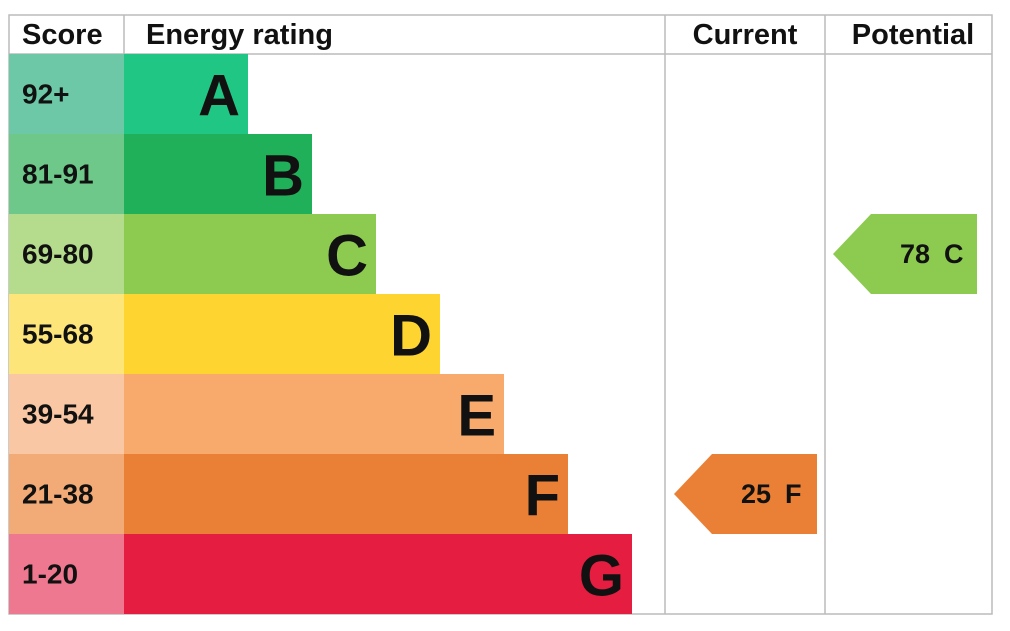 This screenshot has height=631, width=1010. What do you see at coordinates (46, 94) in the screenshot?
I see `score-label: 92+` at bounding box center [46, 94].